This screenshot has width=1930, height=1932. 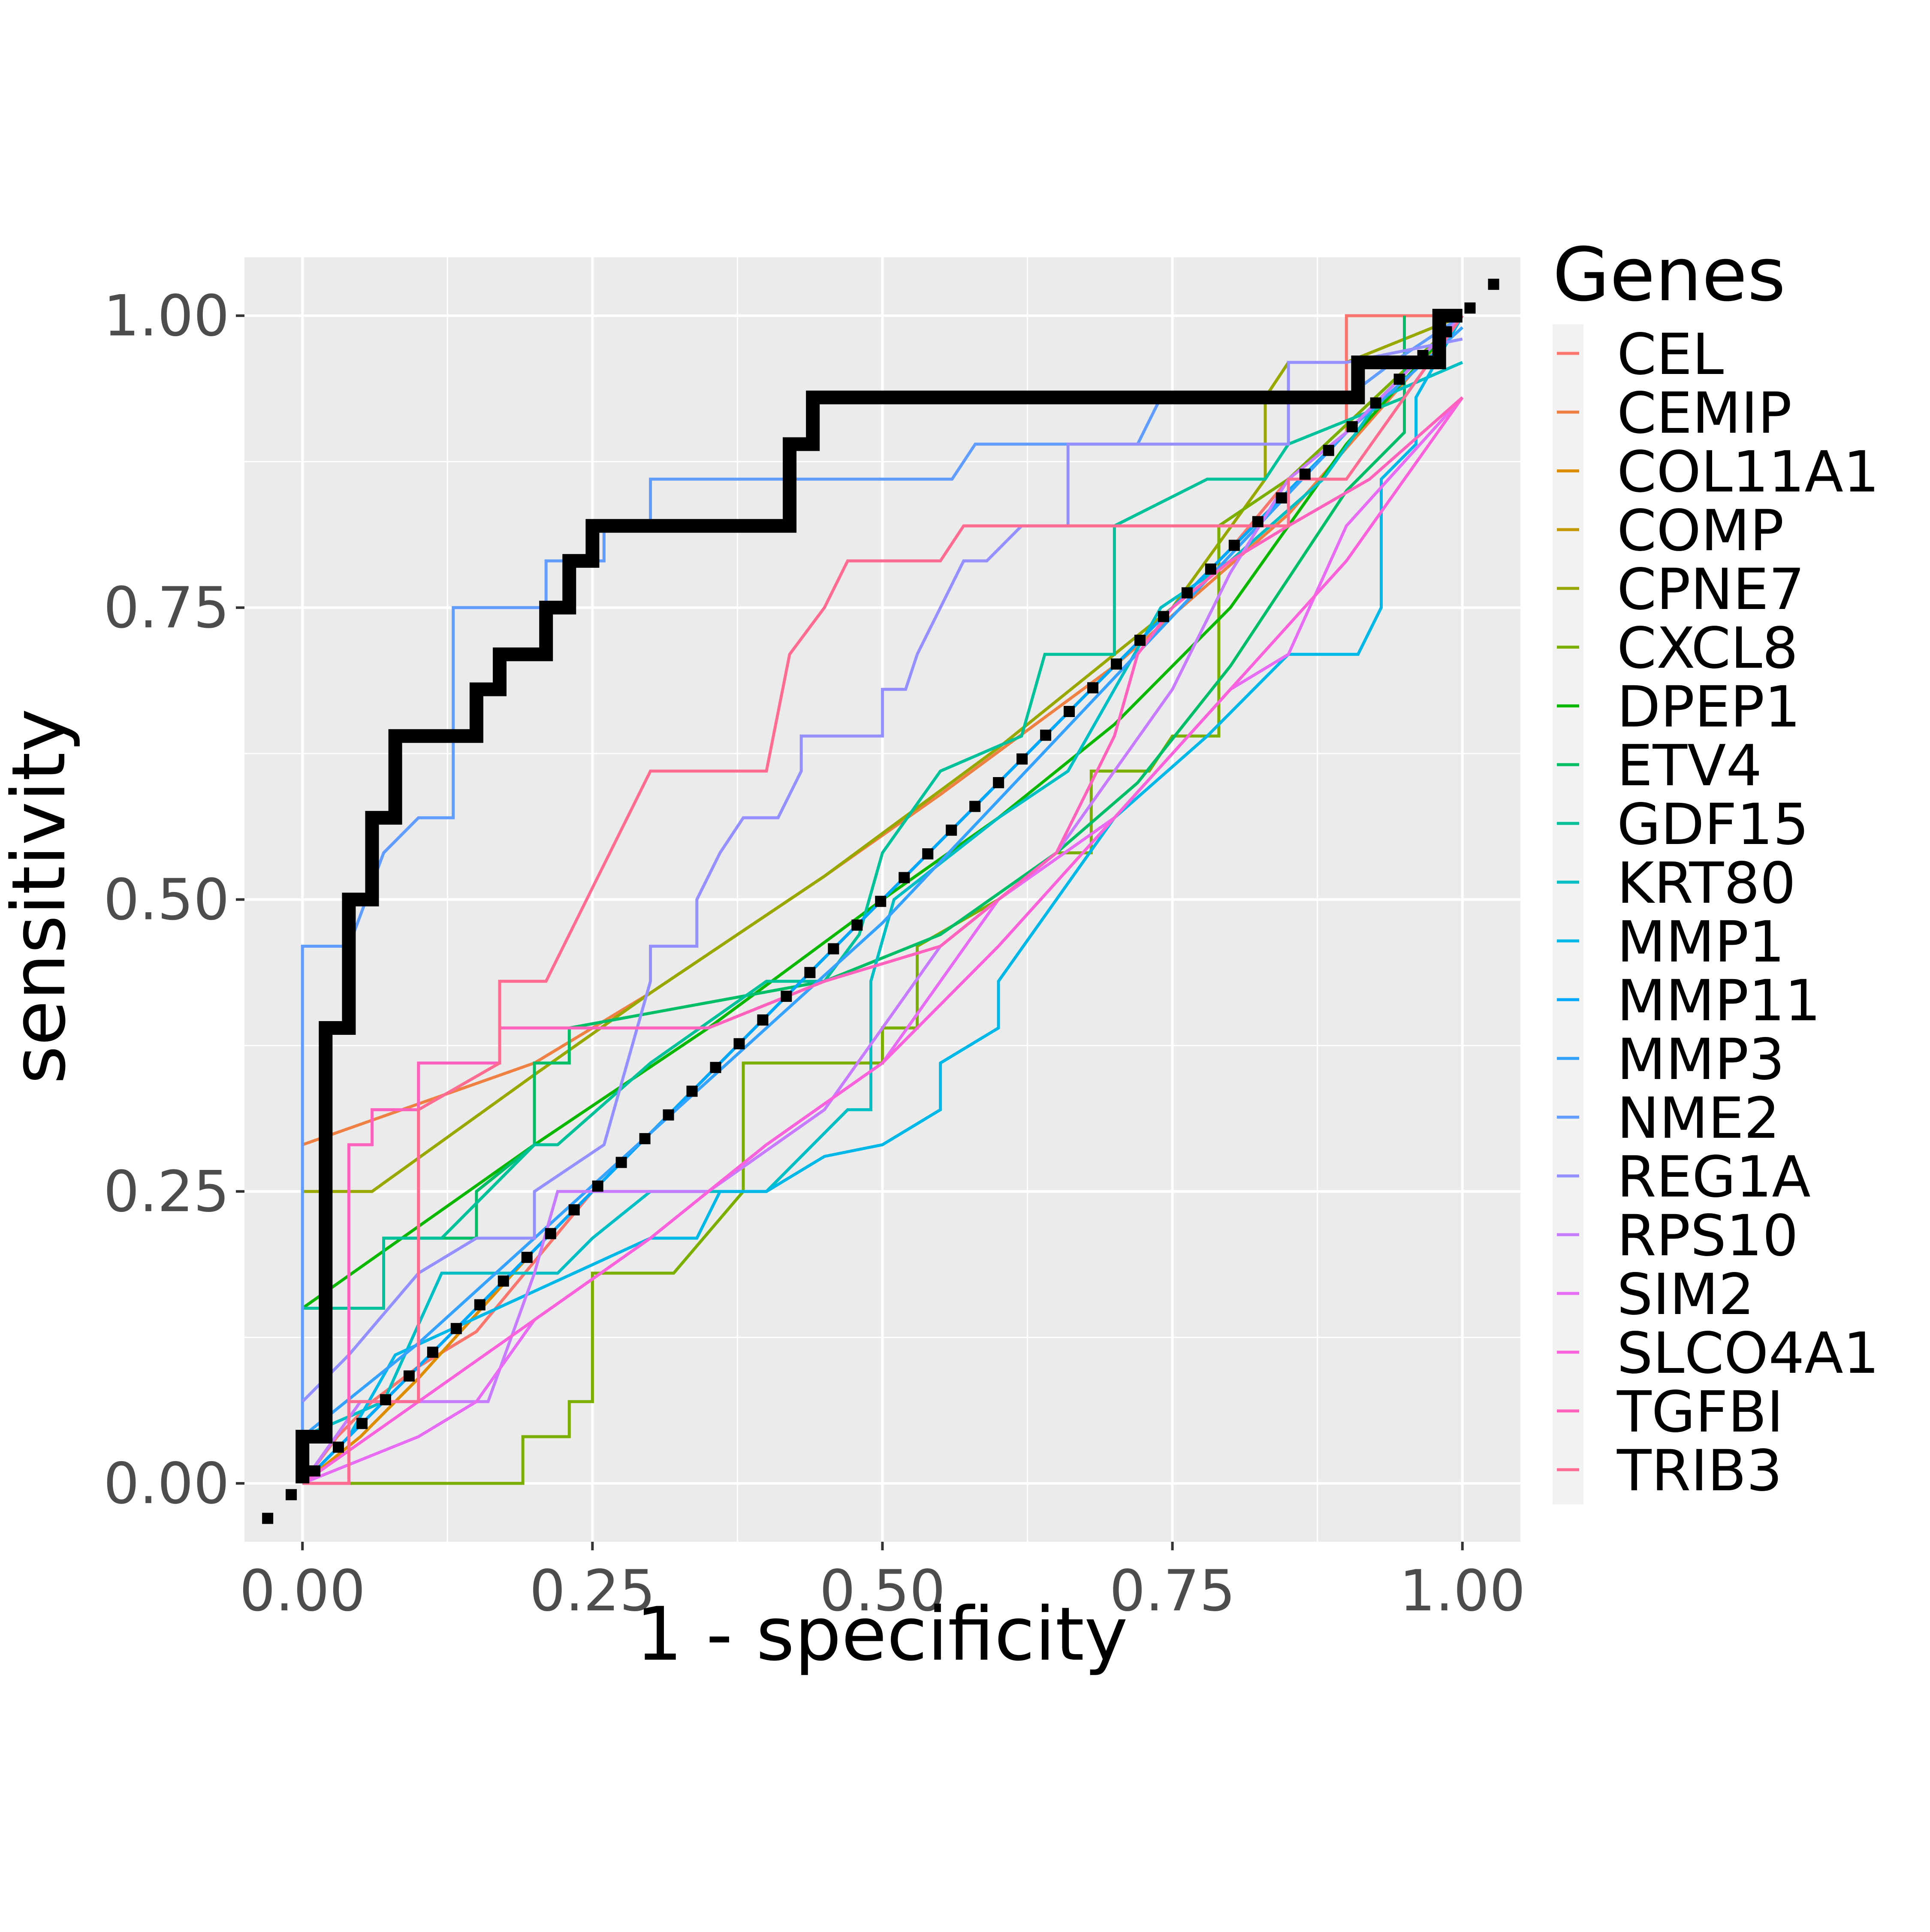 I want to click on legend-label-nme2: NME2, so click(x=1698, y=1118).